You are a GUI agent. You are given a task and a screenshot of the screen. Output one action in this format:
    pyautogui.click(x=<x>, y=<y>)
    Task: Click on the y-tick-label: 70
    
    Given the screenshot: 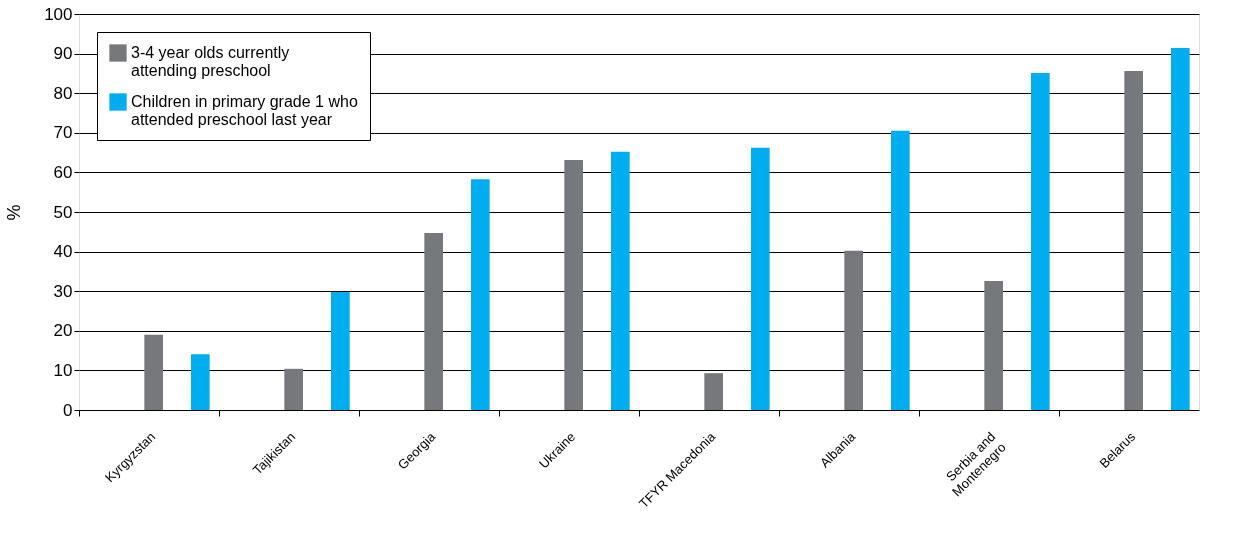 What is the action you would take?
    pyautogui.click(x=63, y=133)
    